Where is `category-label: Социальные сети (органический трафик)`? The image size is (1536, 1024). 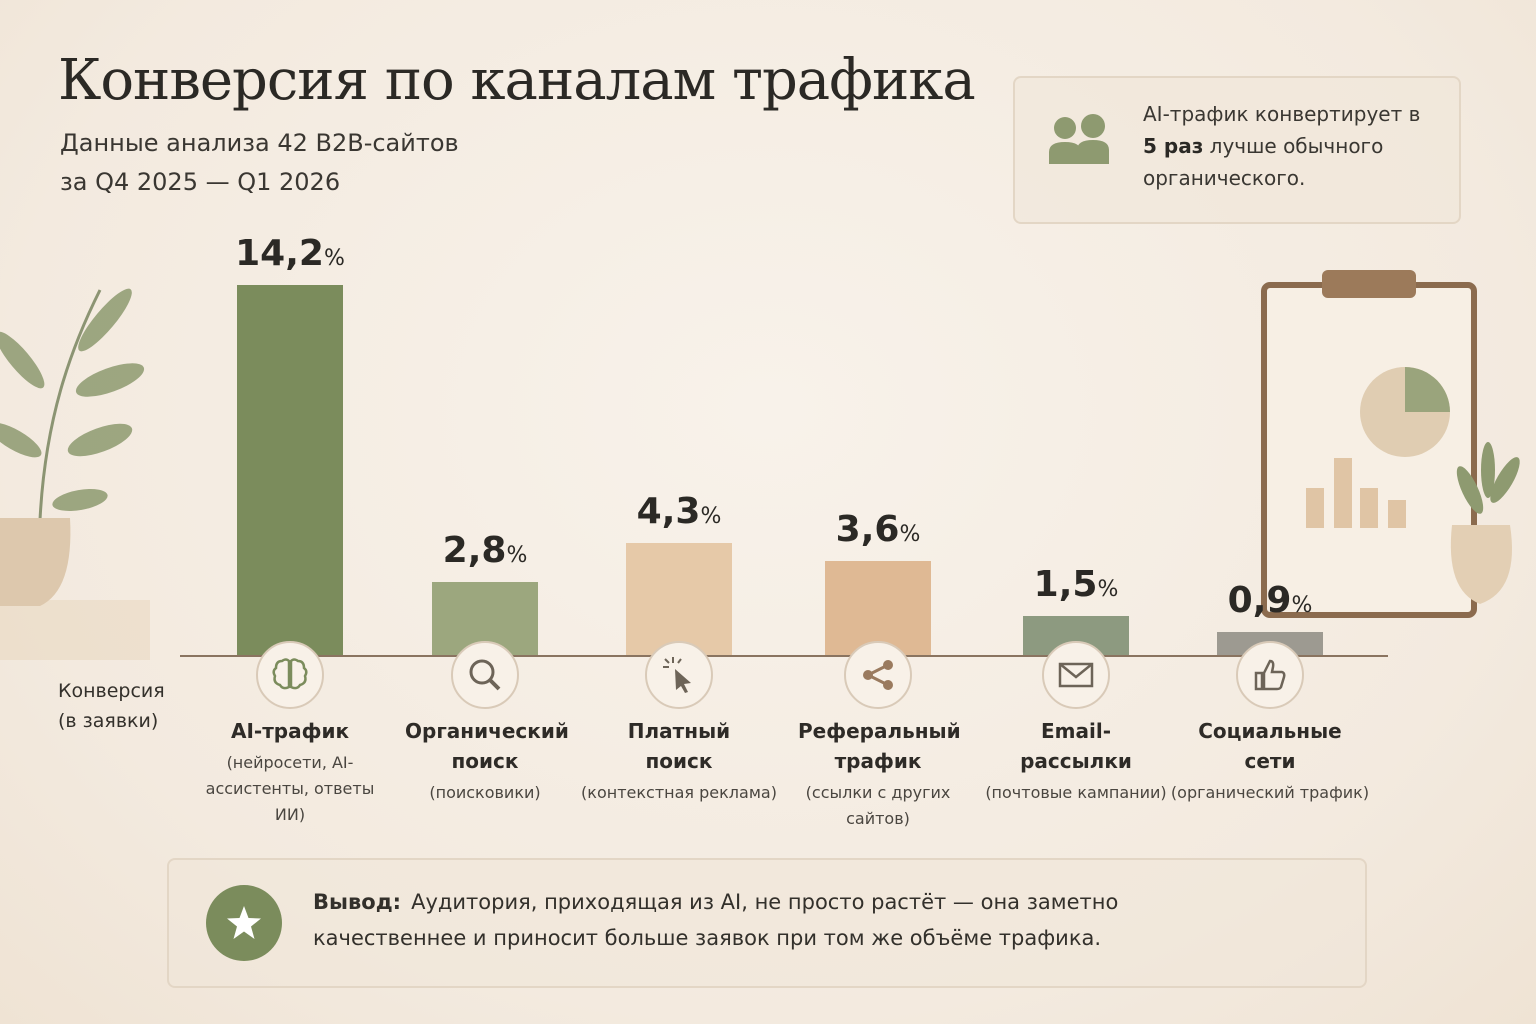
category-label: Социальные сети (органический трафик) is located at coordinates (1270, 761).